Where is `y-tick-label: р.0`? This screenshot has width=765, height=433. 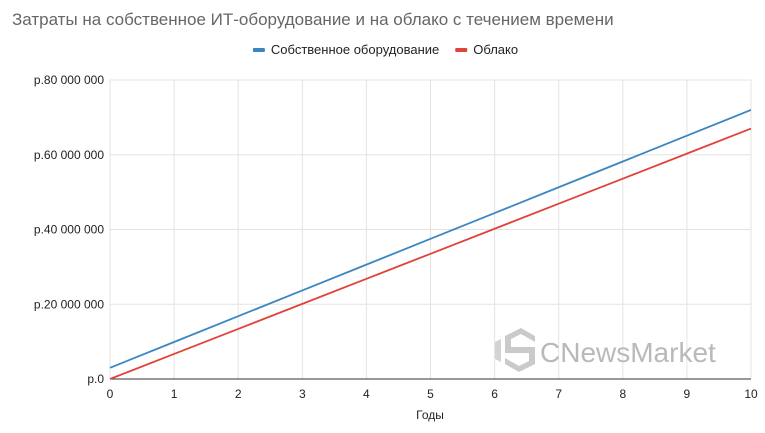 y-tick-label: р.0 is located at coordinates (95, 379).